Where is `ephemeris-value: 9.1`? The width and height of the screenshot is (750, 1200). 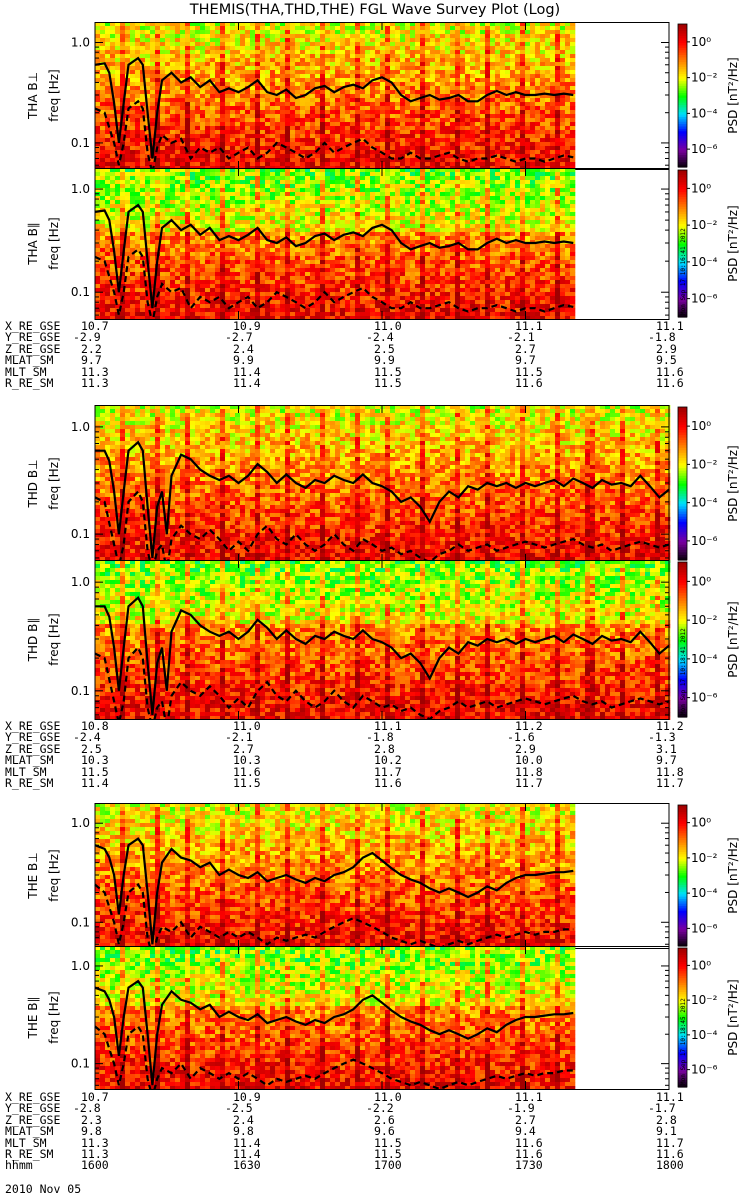
ephemeris-value: 9.1 is located at coordinates (666, 1131).